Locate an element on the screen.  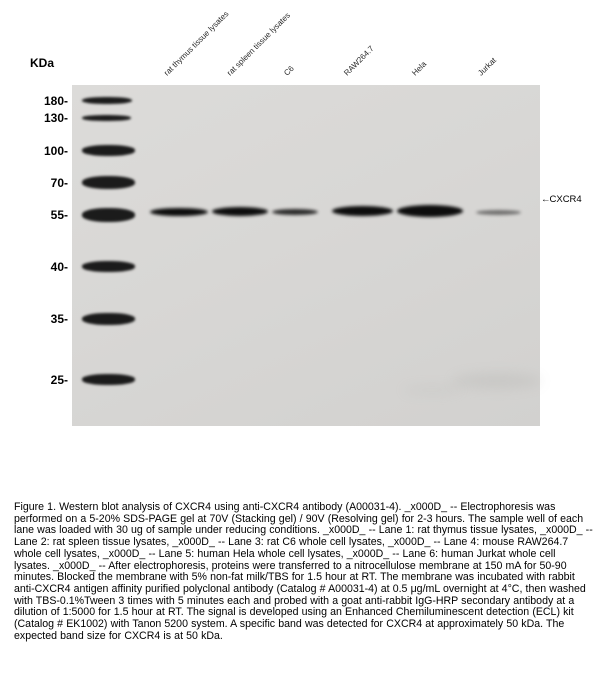
band-annotation-label: CXCR4 is located at coordinates (565, 199).